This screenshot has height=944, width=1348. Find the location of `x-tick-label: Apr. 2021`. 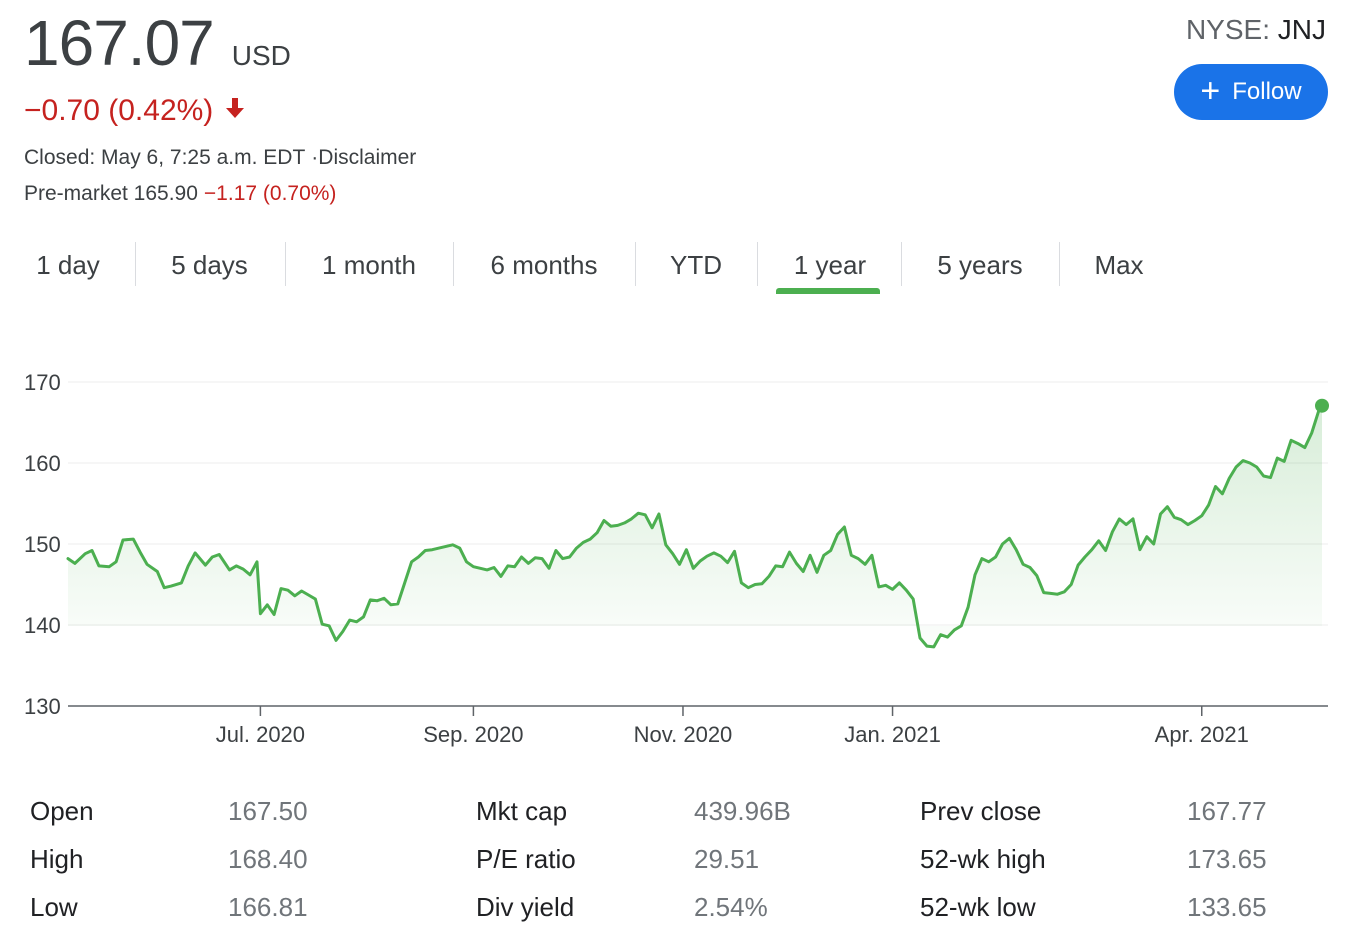

x-tick-label: Apr. 2021 is located at coordinates (1202, 734).